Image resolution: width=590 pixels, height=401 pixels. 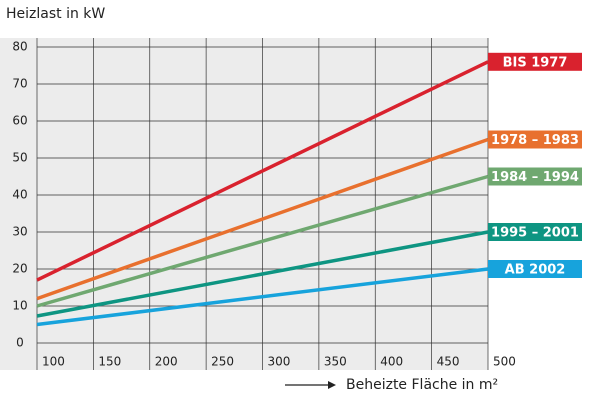 I want to click on x-axis-label: Beheizte Fläche in m², so click(x=422, y=385).